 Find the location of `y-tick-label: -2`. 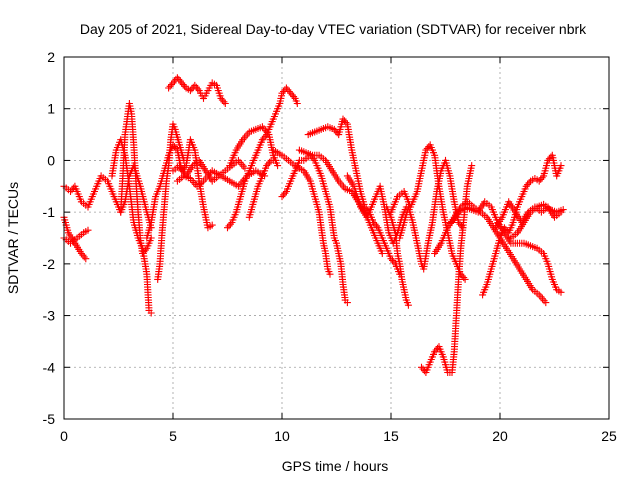

y-tick-label: -2 is located at coordinates (49, 264).